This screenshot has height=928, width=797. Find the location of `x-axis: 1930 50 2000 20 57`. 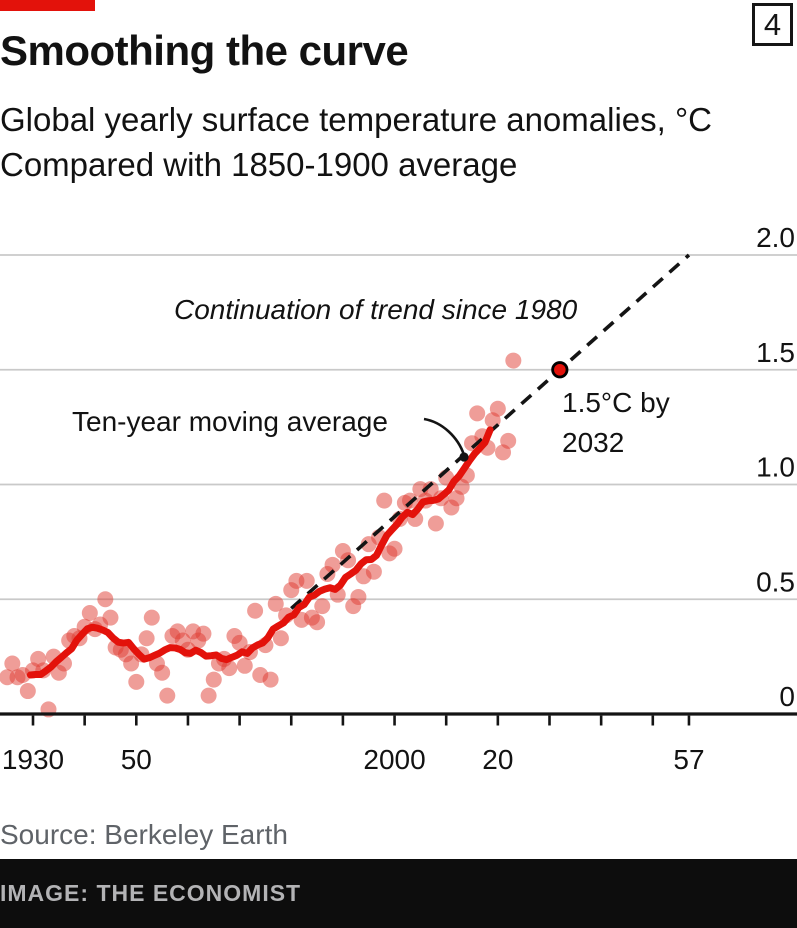

x-axis: 1930 50 2000 20 57 is located at coordinates (398, 743).